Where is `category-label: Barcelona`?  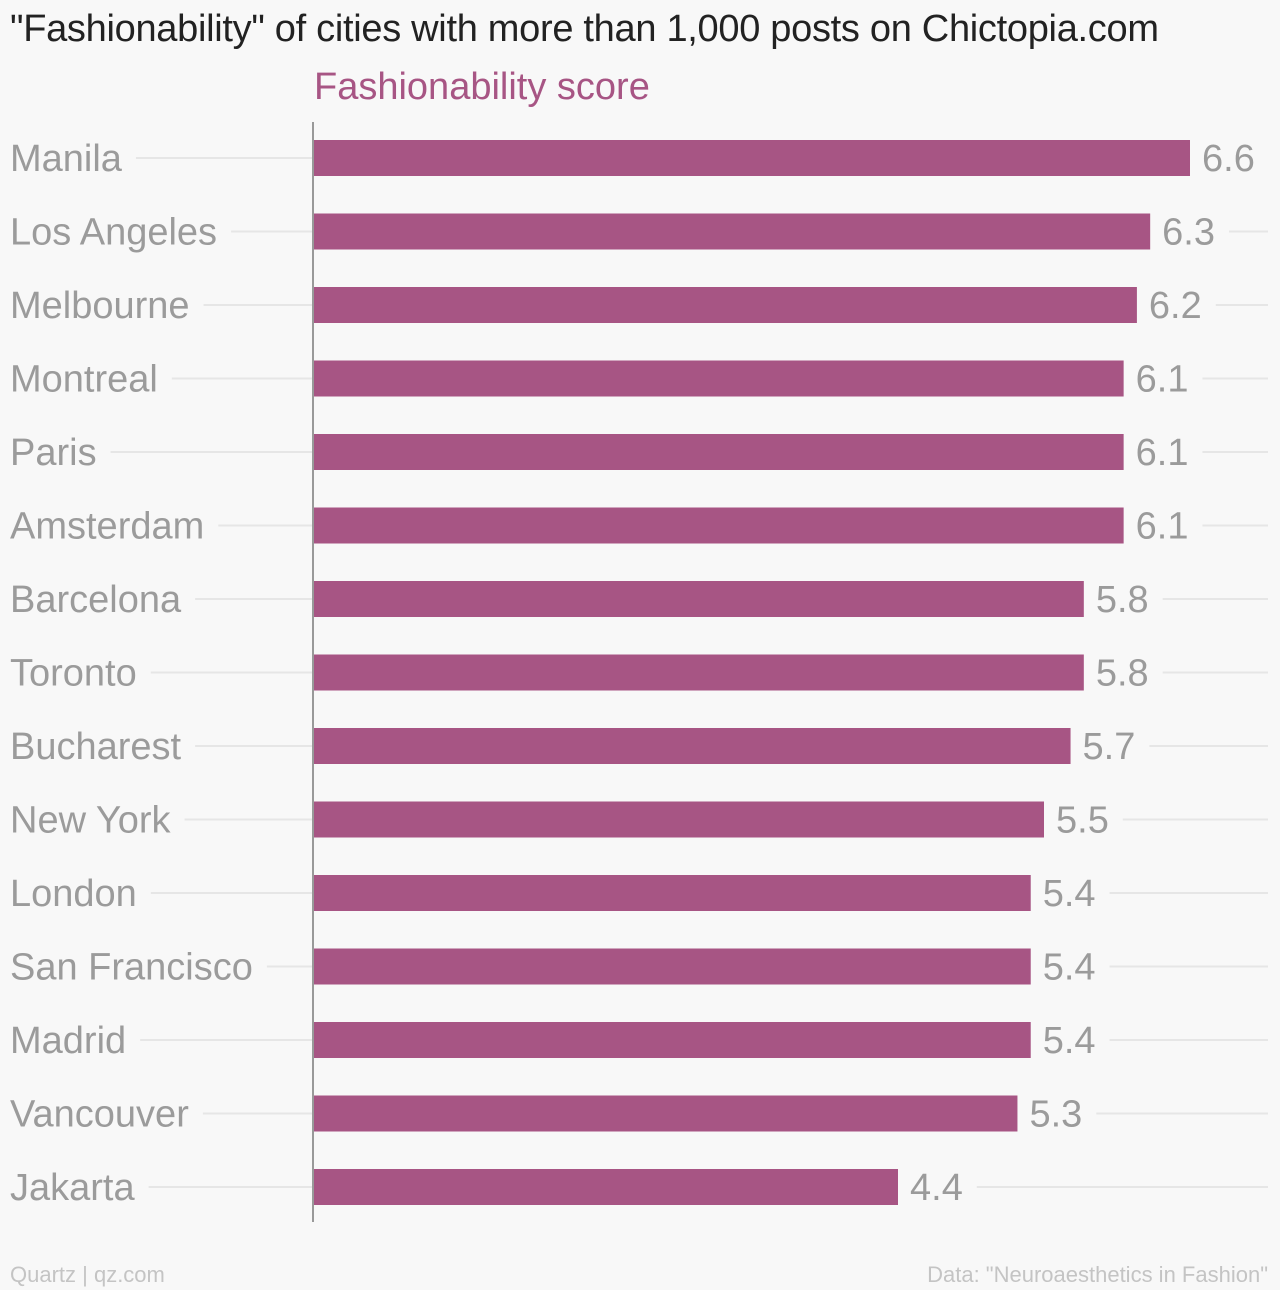
category-label: Barcelona is located at coordinates (96, 600).